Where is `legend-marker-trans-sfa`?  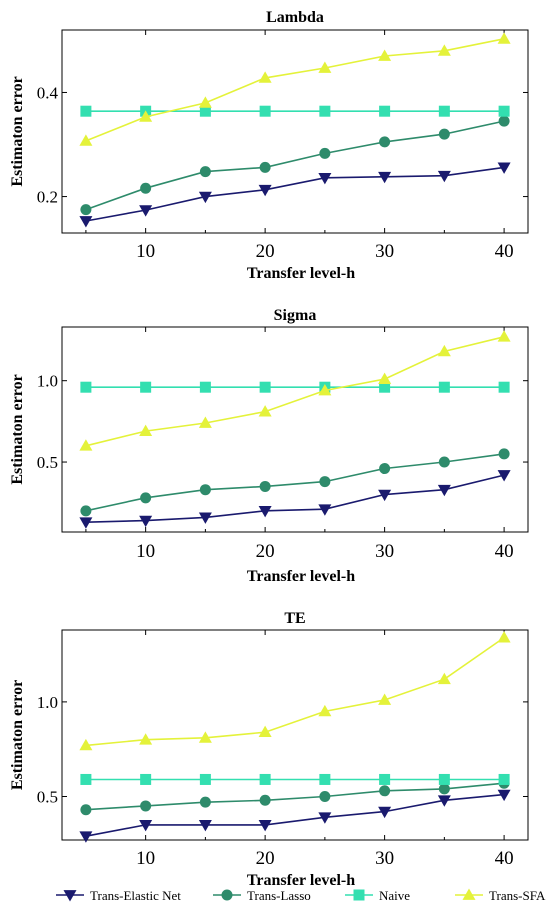
legend-marker-trans-sfa is located at coordinates (469, 894).